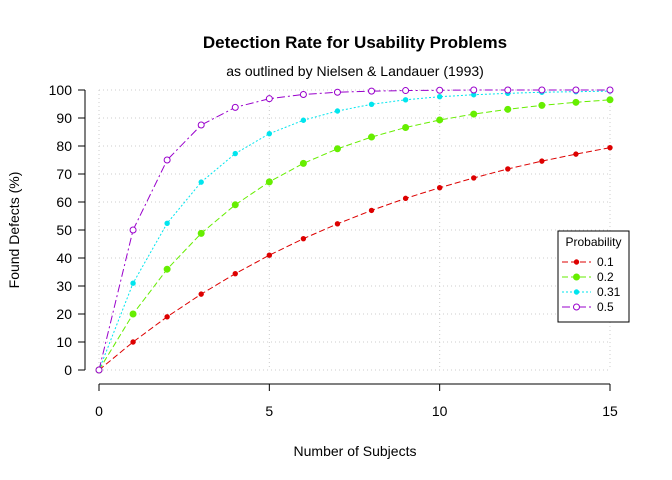 This screenshot has height=480, width=672. What do you see at coordinates (440, 411) in the screenshot?
I see `x-tick-label: 10` at bounding box center [440, 411].